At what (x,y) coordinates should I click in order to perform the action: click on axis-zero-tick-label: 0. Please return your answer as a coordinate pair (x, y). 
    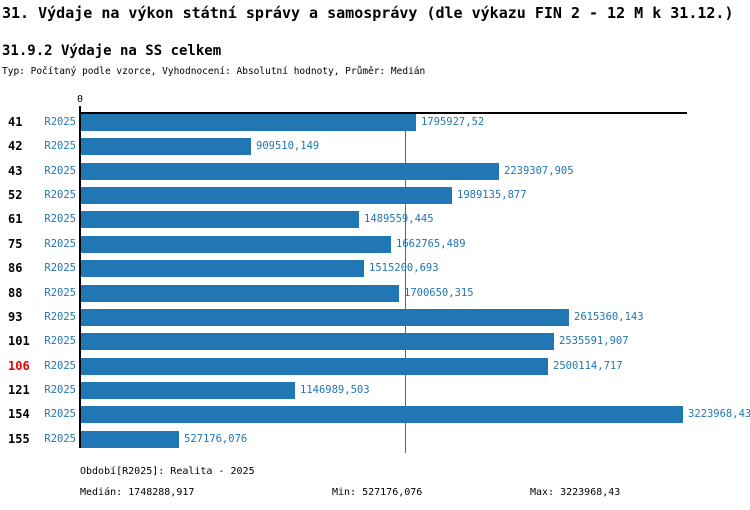
    Looking at the image, I should click on (80, 99).